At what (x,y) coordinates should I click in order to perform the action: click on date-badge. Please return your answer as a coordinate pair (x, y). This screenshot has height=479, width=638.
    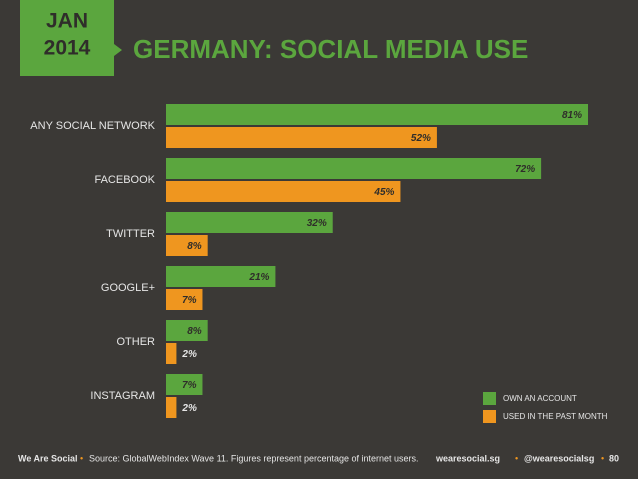
    Looking at the image, I should click on (71, 38).